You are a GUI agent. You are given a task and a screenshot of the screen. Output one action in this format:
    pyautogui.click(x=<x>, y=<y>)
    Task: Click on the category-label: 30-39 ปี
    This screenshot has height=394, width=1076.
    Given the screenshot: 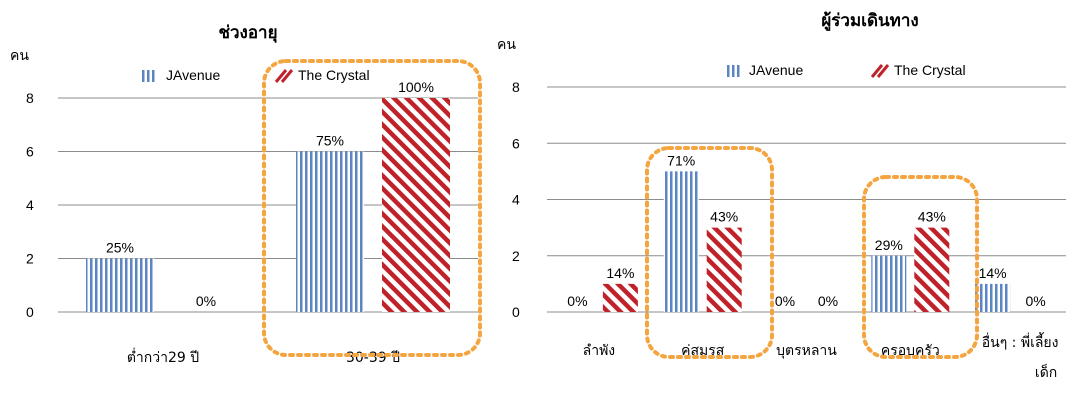 What is the action you would take?
    pyautogui.click(x=373, y=358)
    